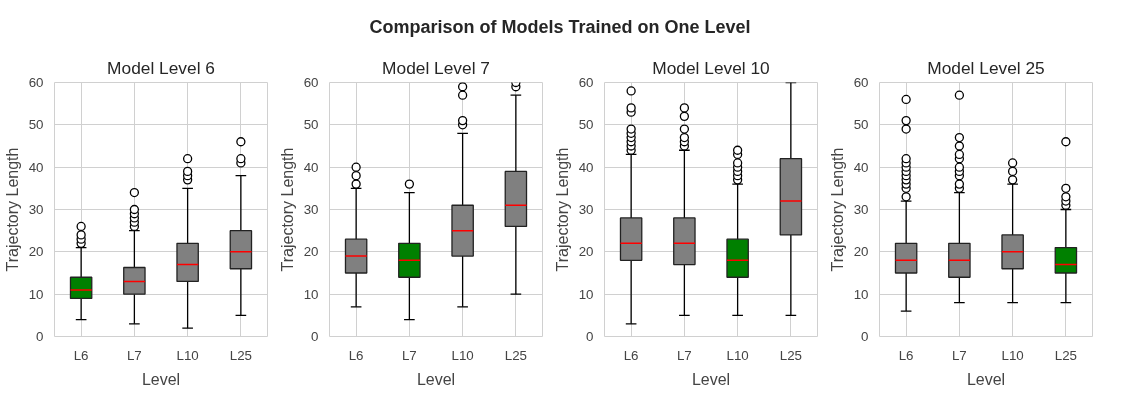  I want to click on chart-title: Model Level 7, so click(436, 67).